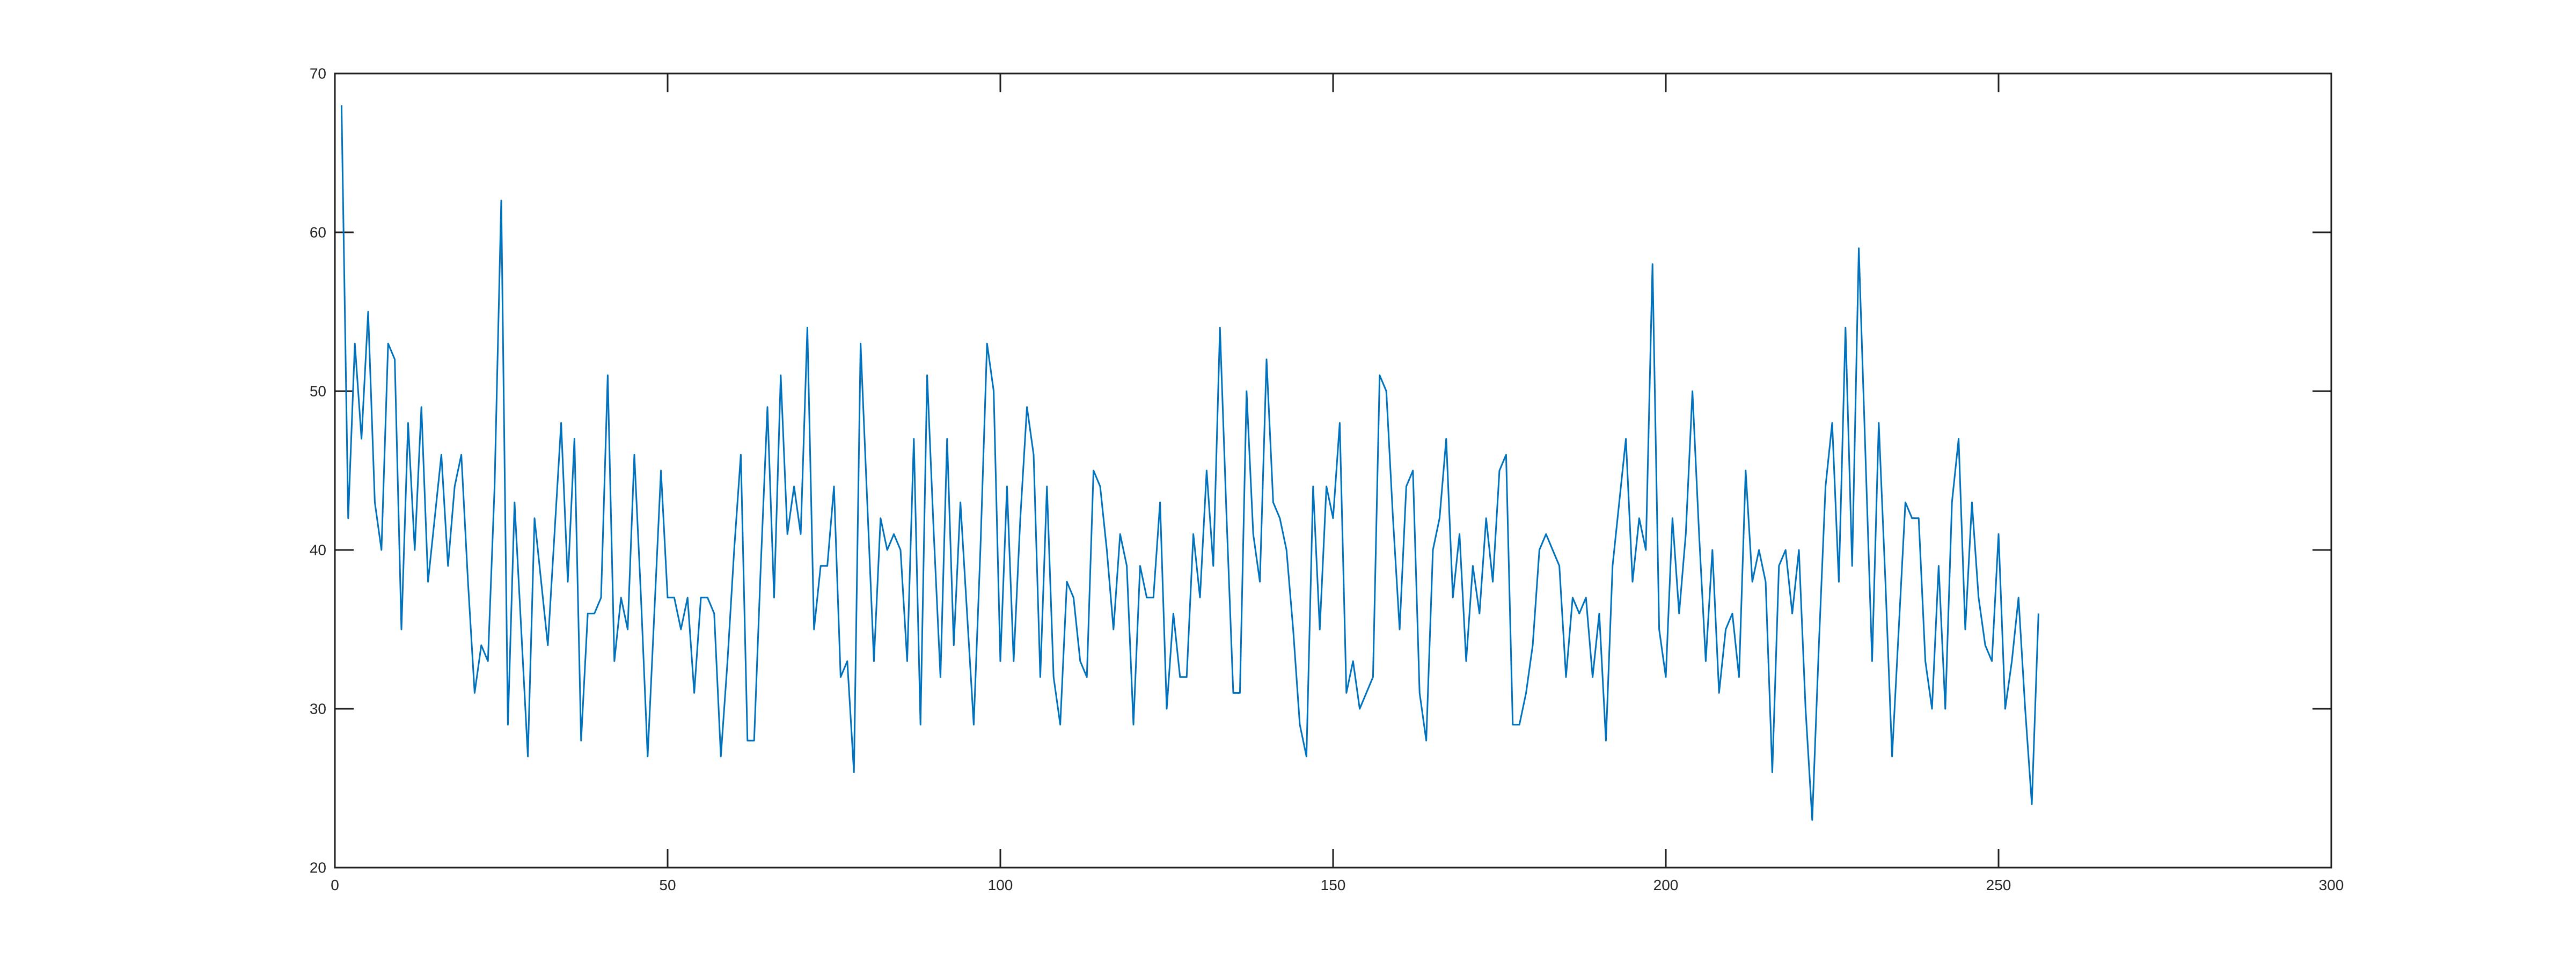 This screenshot has width=2576, height=976. Describe the element at coordinates (1000, 885) in the screenshot. I see `x-tick-label: 100` at that location.